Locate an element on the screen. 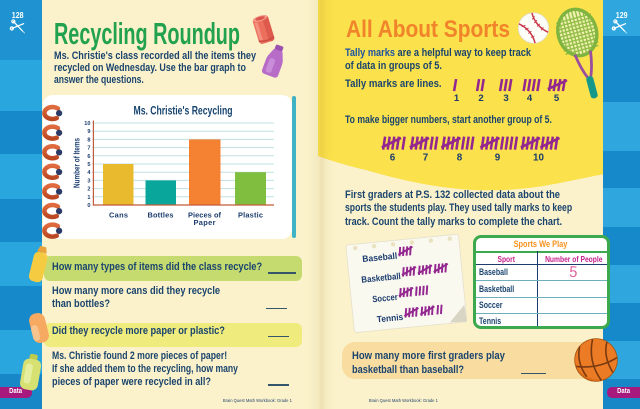 This screenshot has height=409, width=640. svg-text: 0 is located at coordinates (88, 206).